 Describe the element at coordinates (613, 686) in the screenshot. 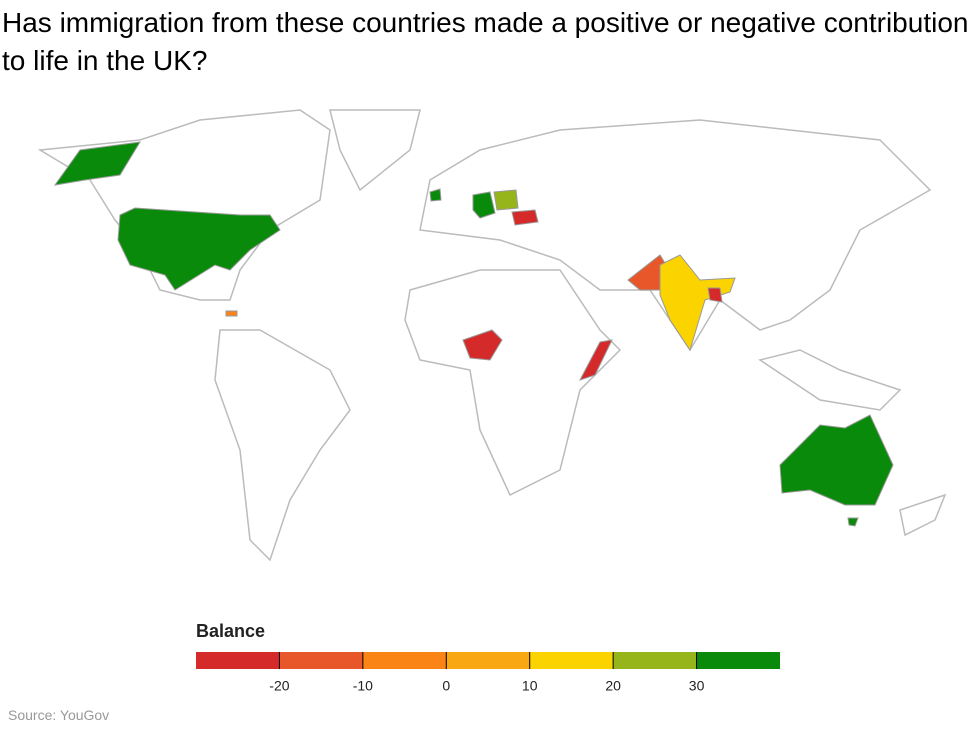

I see `legend-tick-label: 20` at that location.